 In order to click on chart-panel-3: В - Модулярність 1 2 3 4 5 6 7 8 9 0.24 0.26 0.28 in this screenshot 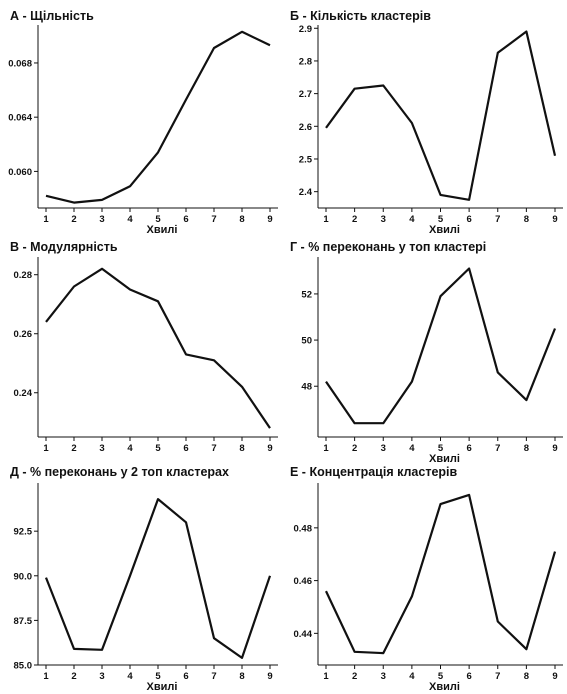, I will do `click(144, 347)`.